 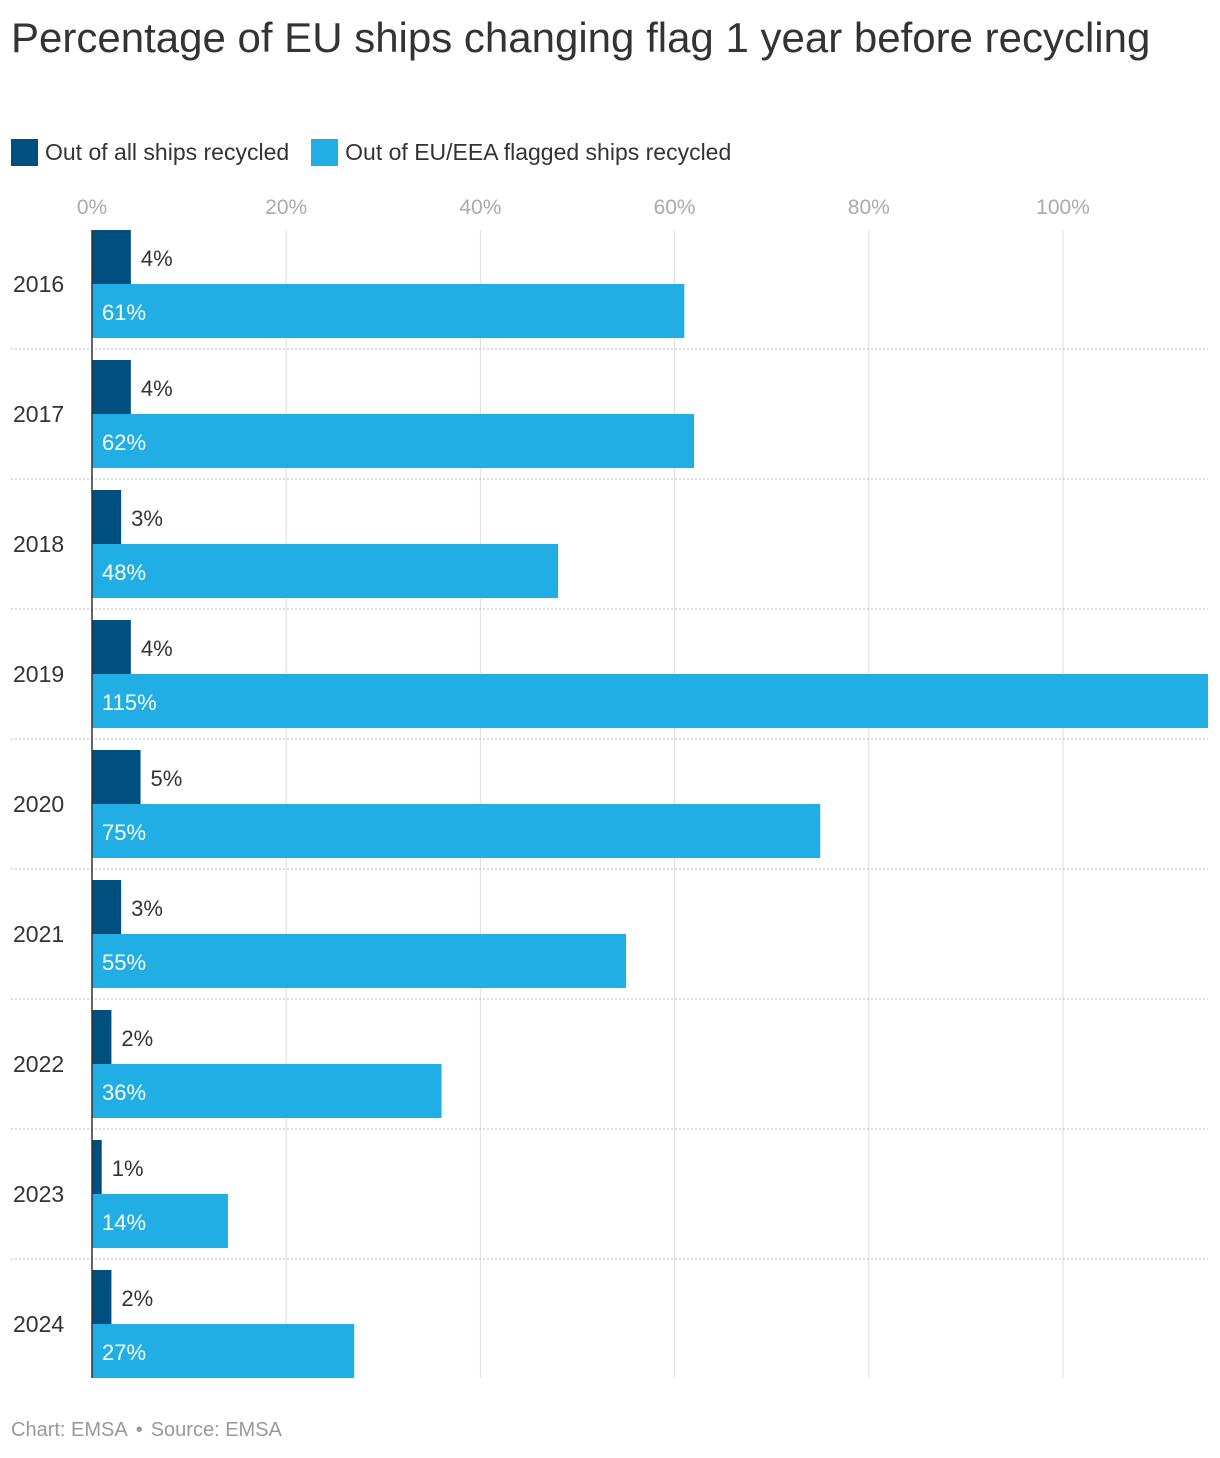 I want to click on data-label-eu-ships: 36%, so click(x=124, y=1092).